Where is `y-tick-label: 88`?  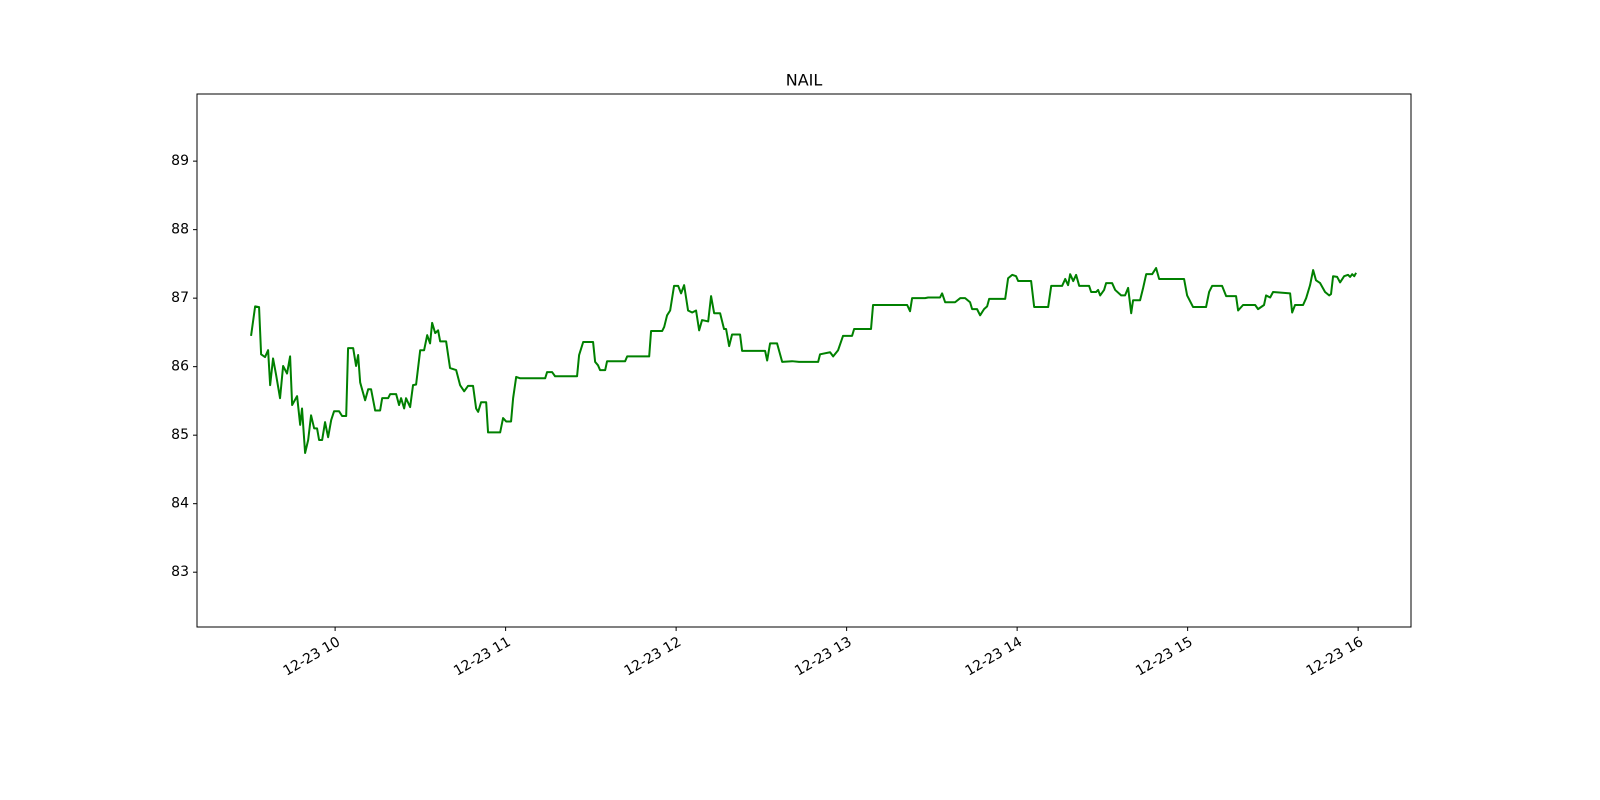 y-tick-label: 88 is located at coordinates (180, 230).